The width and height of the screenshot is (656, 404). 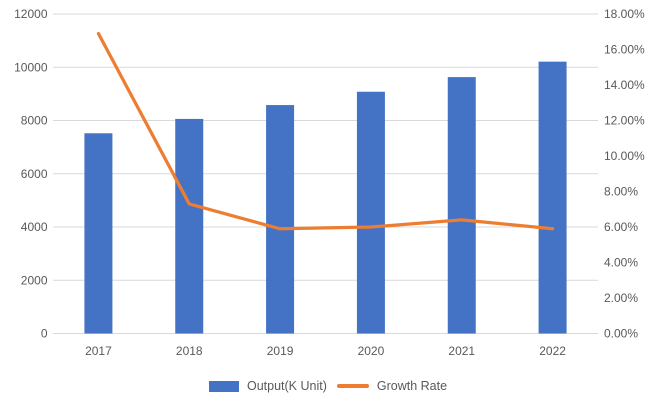 What do you see at coordinates (624, 85) in the screenshot?
I see `right-axis-tick-label: 14.00%` at bounding box center [624, 85].